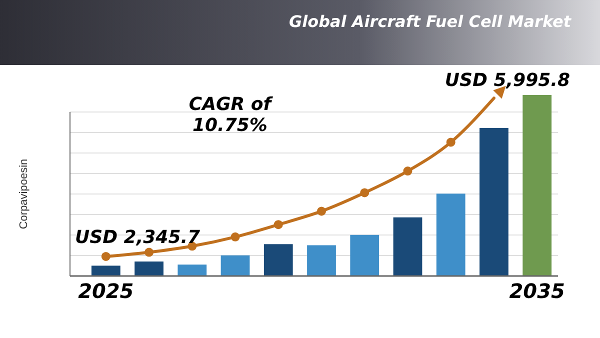 Image resolution: width=600 pixels, height=338 pixels. Describe the element at coordinates (138, 237) in the screenshot. I see `annotation: USD 2,345.7` at that location.